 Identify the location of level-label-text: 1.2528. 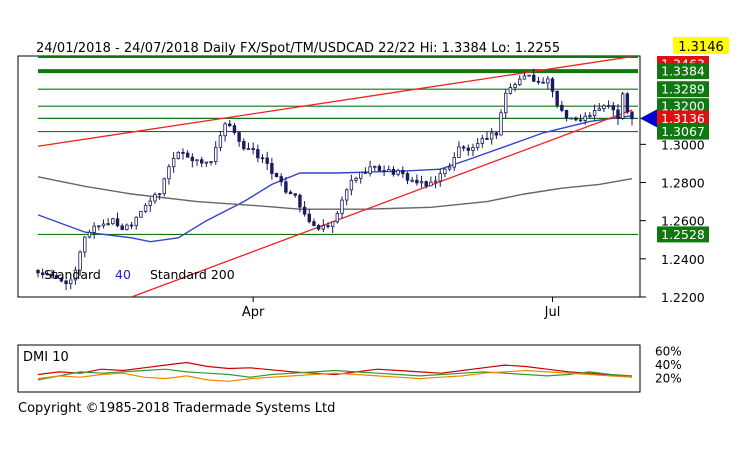
(683, 234).